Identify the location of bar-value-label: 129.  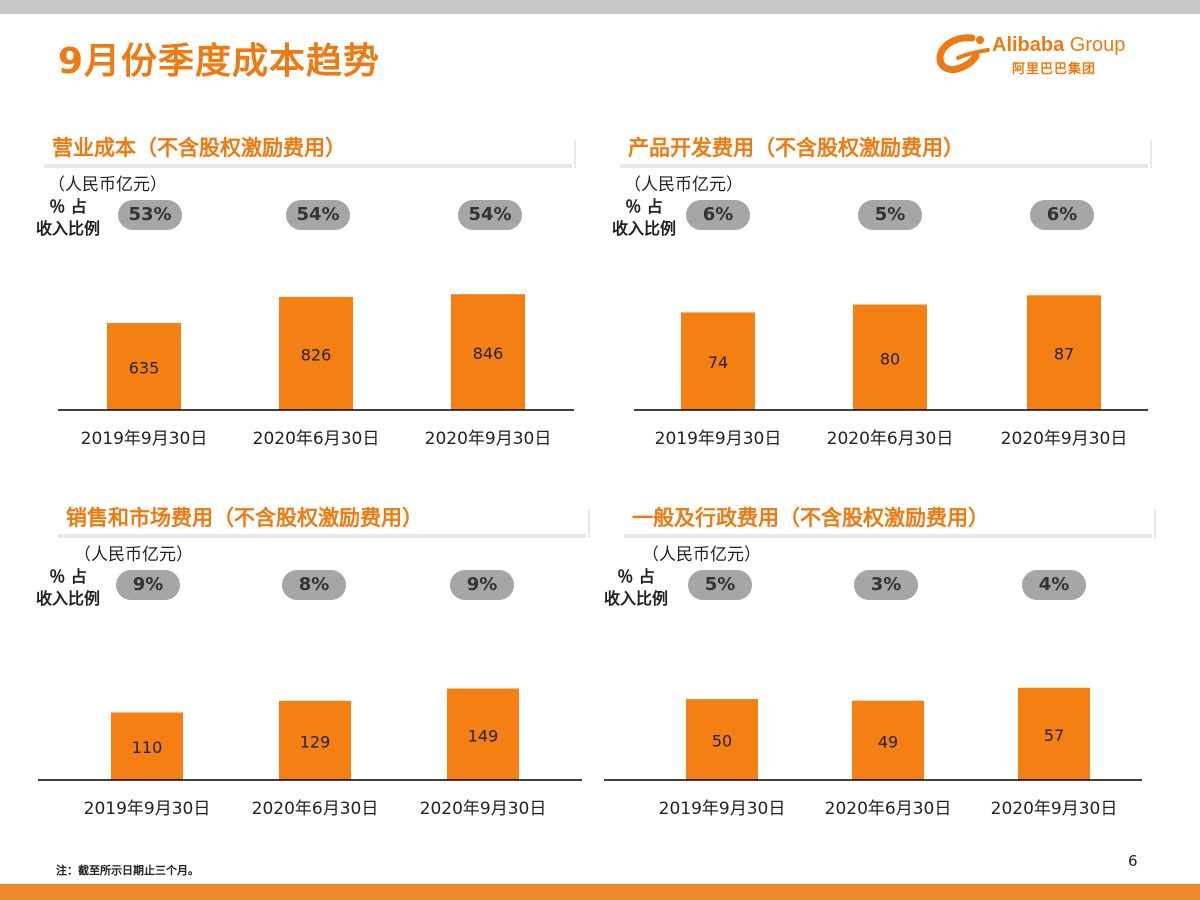
(315, 741).